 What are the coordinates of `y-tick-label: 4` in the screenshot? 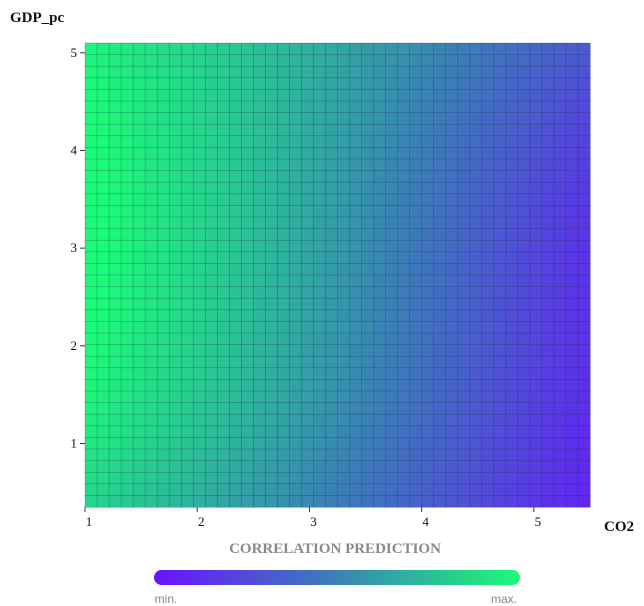 It's located at (74, 149).